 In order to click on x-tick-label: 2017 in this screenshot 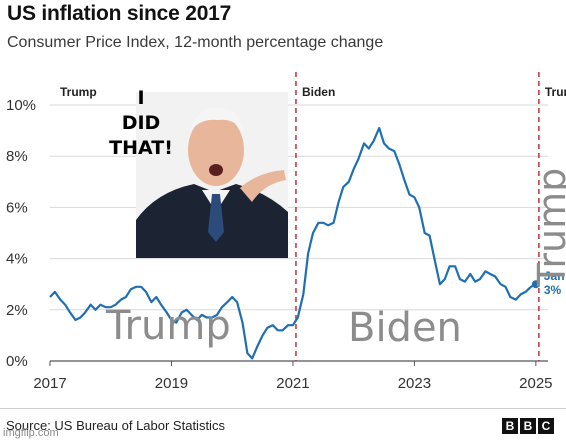, I will do `click(49, 383)`.